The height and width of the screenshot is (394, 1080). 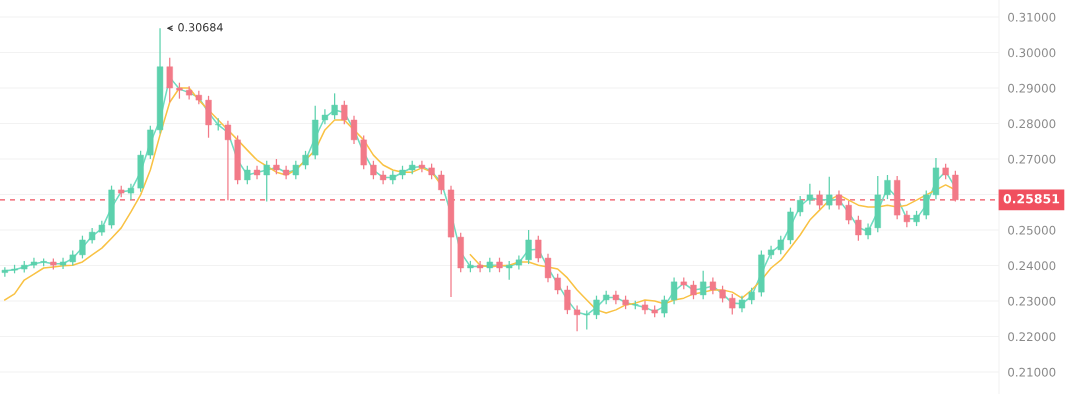 What do you see at coordinates (200, 27) in the screenshot?
I see `annotation: 0.30684` at bounding box center [200, 27].